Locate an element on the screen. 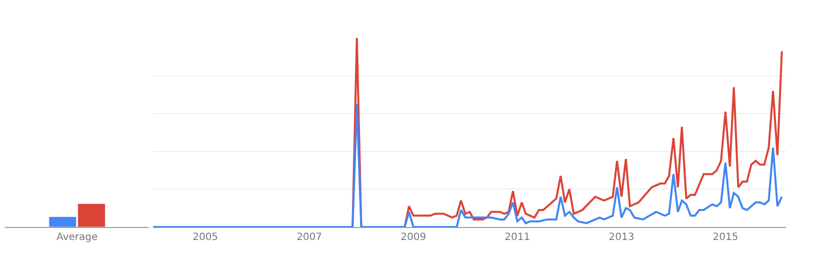  x-tick-label: 2015 is located at coordinates (725, 237).